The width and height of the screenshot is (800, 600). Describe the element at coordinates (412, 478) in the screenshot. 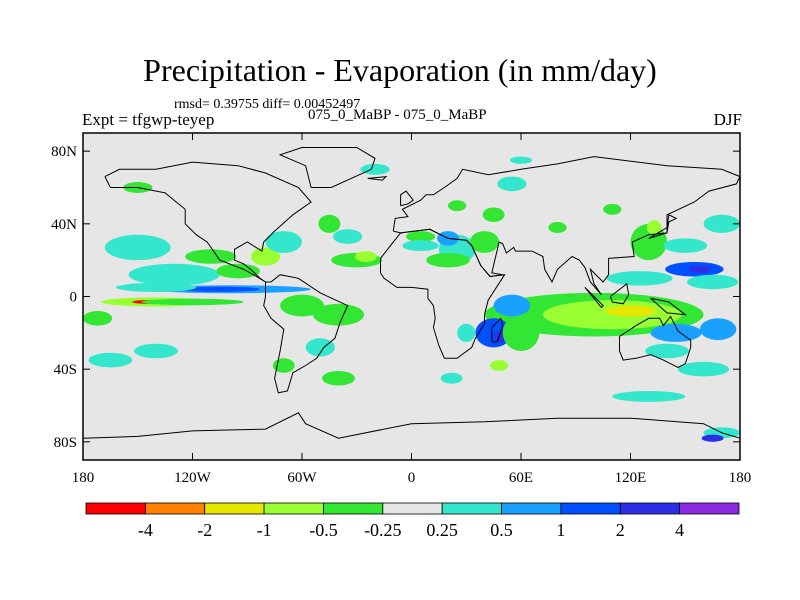

I see `x-tick-label: 0` at that location.